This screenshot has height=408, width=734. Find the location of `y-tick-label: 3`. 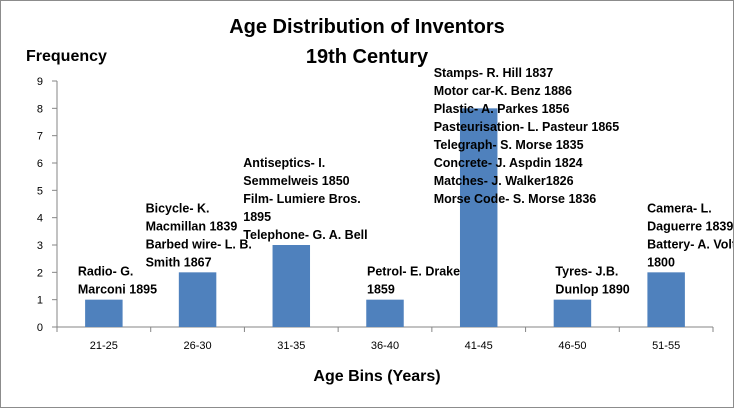

y-tick-label: 3 is located at coordinates (40, 246).